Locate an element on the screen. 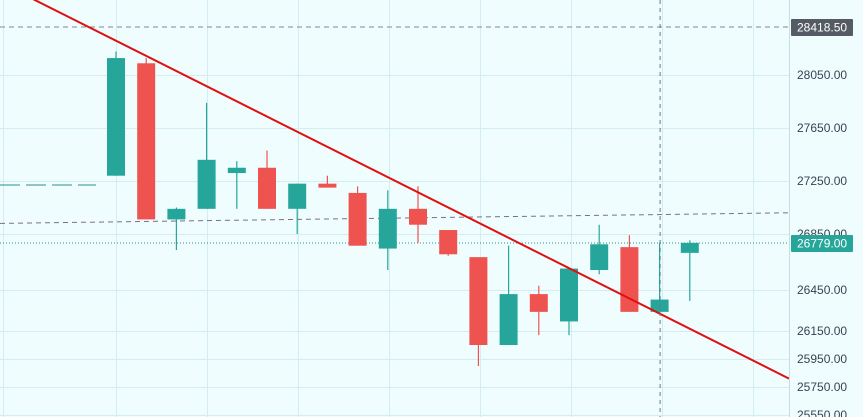  price-tick-label: 25950.00 is located at coordinates (822, 359).